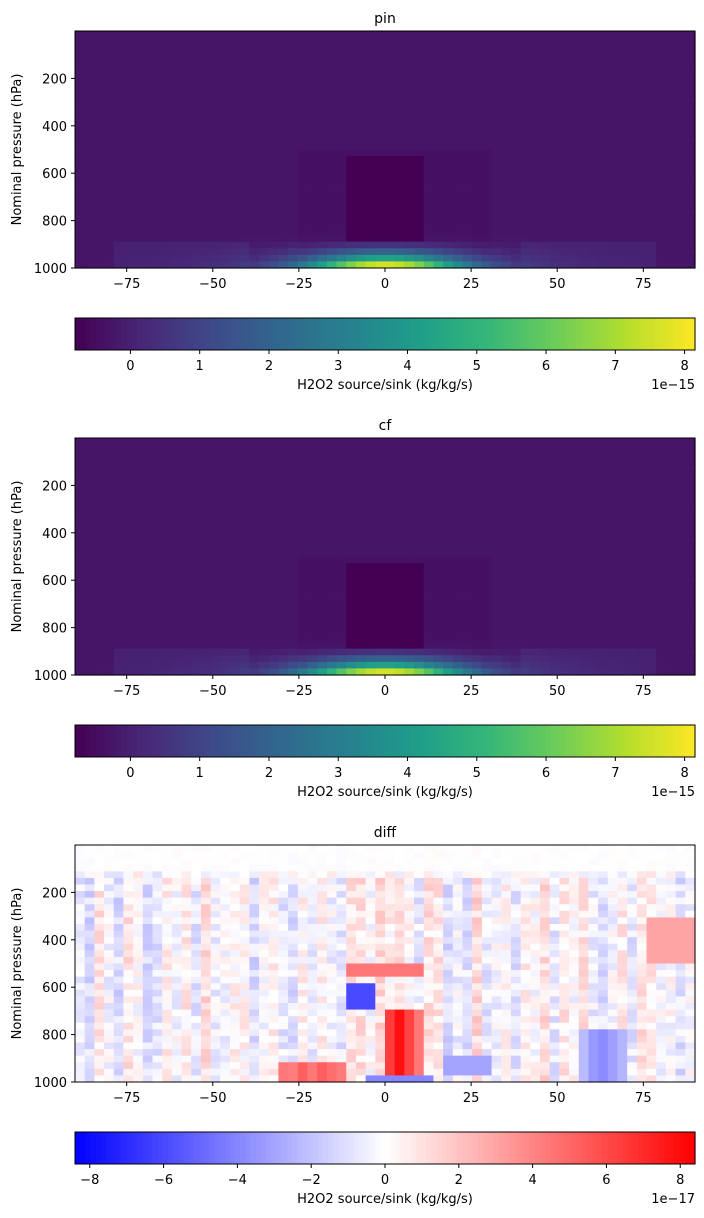 The width and height of the screenshot is (704, 1218). I want to click on colorbar-offset-text: 1e−15, so click(673, 792).